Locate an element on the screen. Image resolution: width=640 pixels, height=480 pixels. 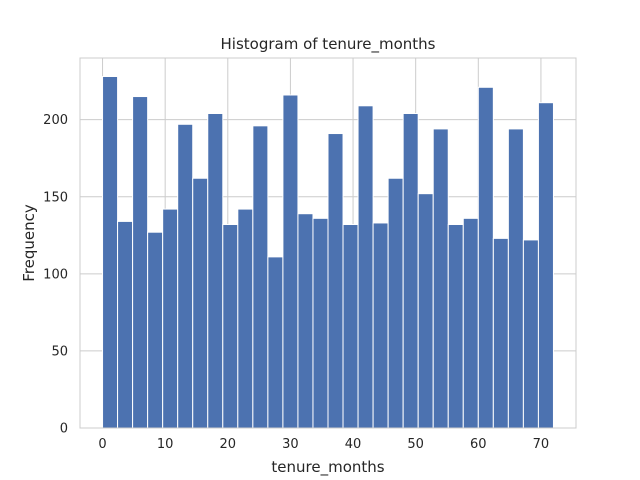
y-tick-label: 100 is located at coordinates (55, 274).